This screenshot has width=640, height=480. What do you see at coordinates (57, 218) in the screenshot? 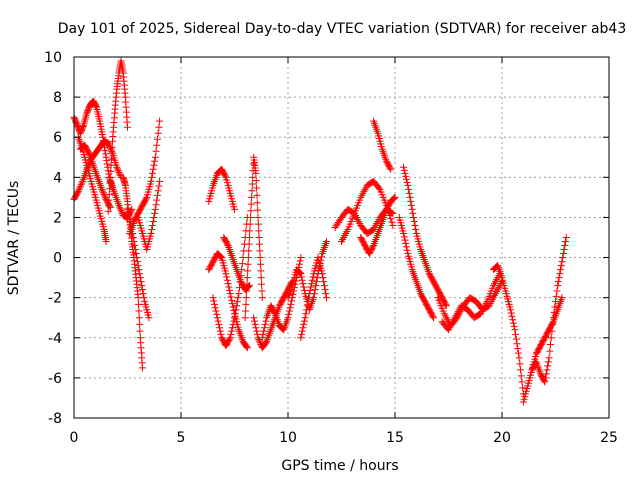
I see `y-tick-label: 2` at bounding box center [57, 218].